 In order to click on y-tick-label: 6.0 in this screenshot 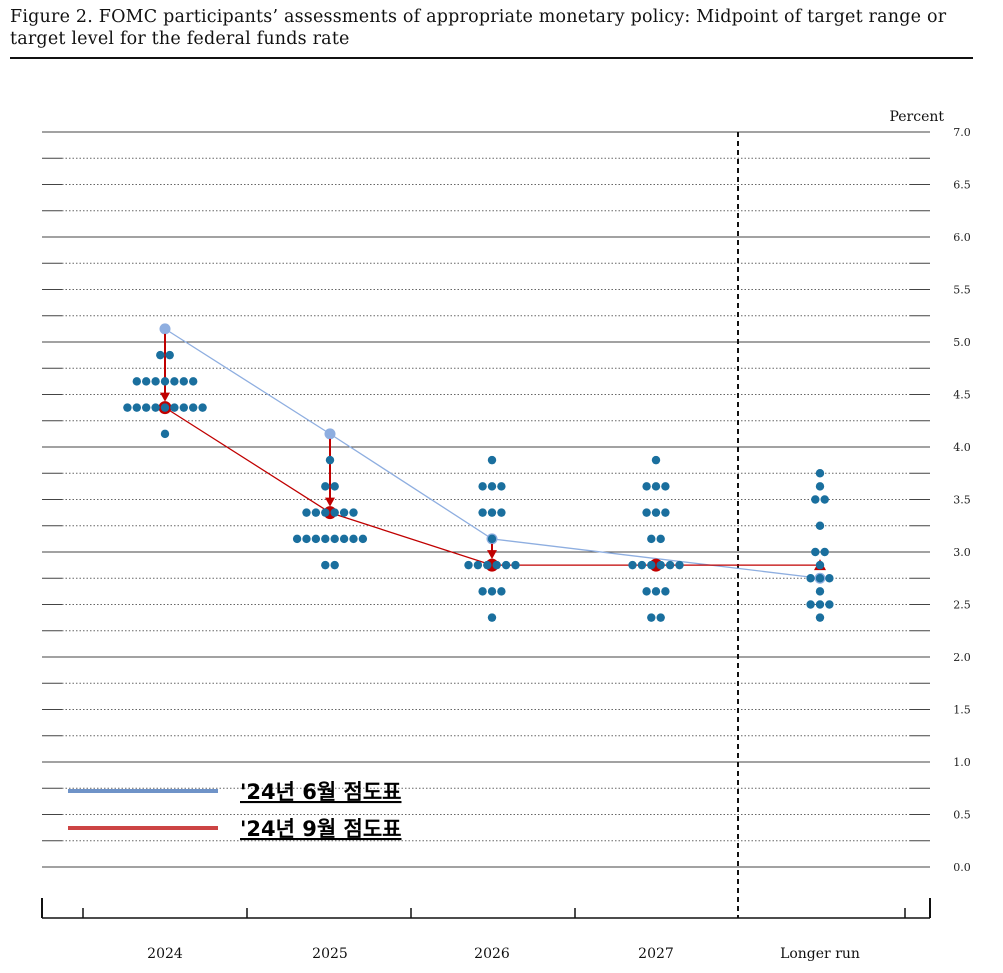, I will do `click(962, 237)`.